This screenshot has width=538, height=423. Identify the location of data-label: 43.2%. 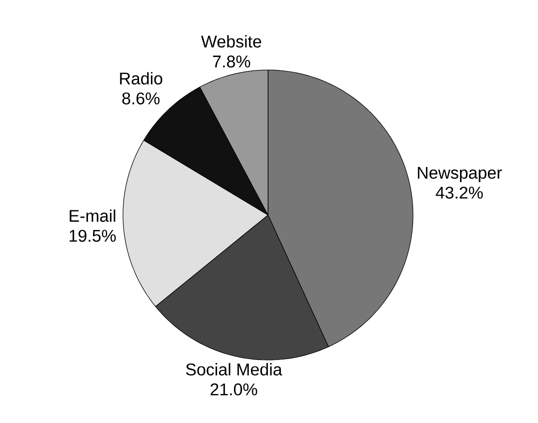
(459, 192).